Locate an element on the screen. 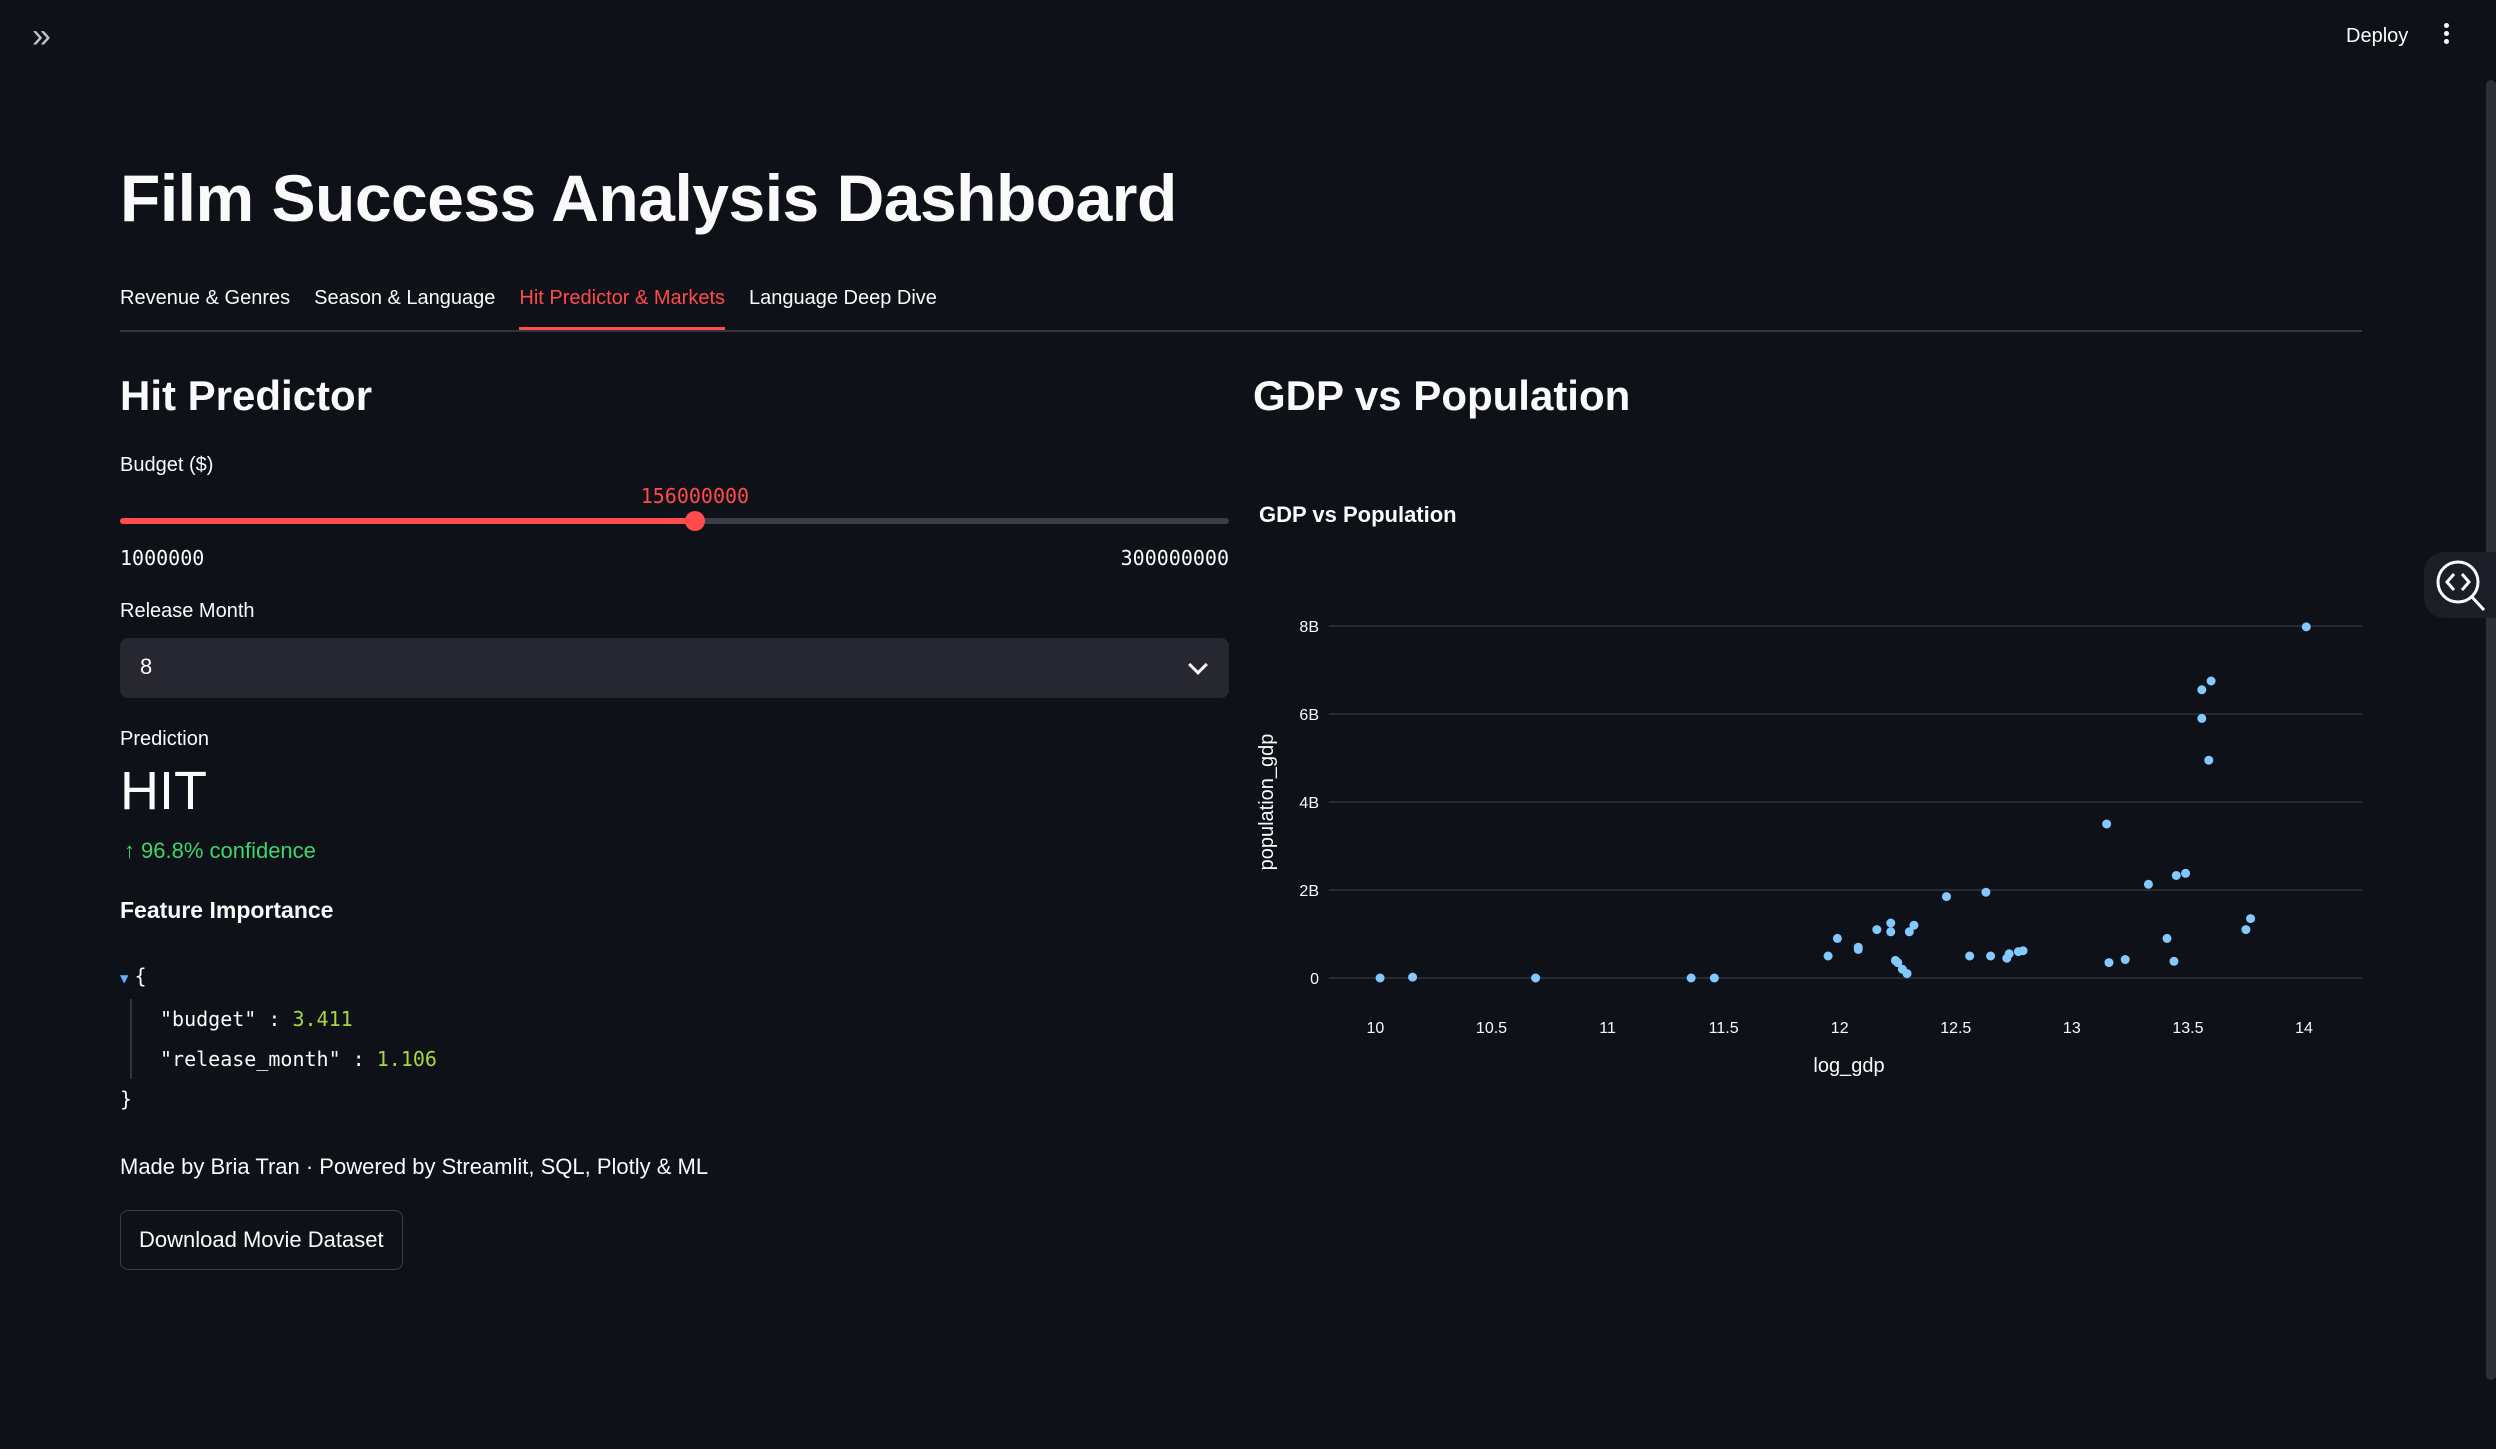 The height and width of the screenshot is (1449, 2496). json-row: "budget" : 3.411 is located at coordinates (298, 1019).